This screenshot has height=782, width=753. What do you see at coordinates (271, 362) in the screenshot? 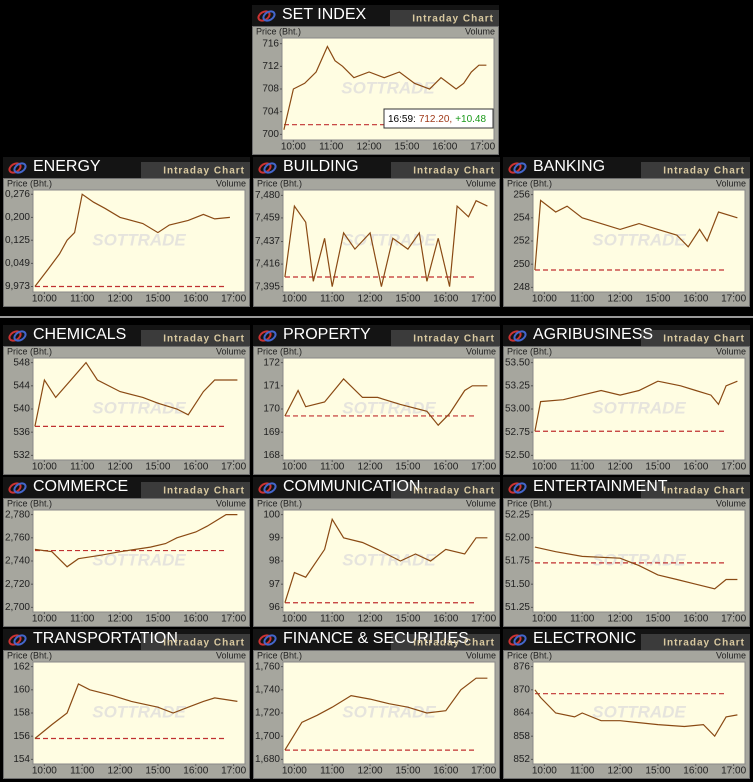
I see `y-tick-label: 172` at bounding box center [271, 362].